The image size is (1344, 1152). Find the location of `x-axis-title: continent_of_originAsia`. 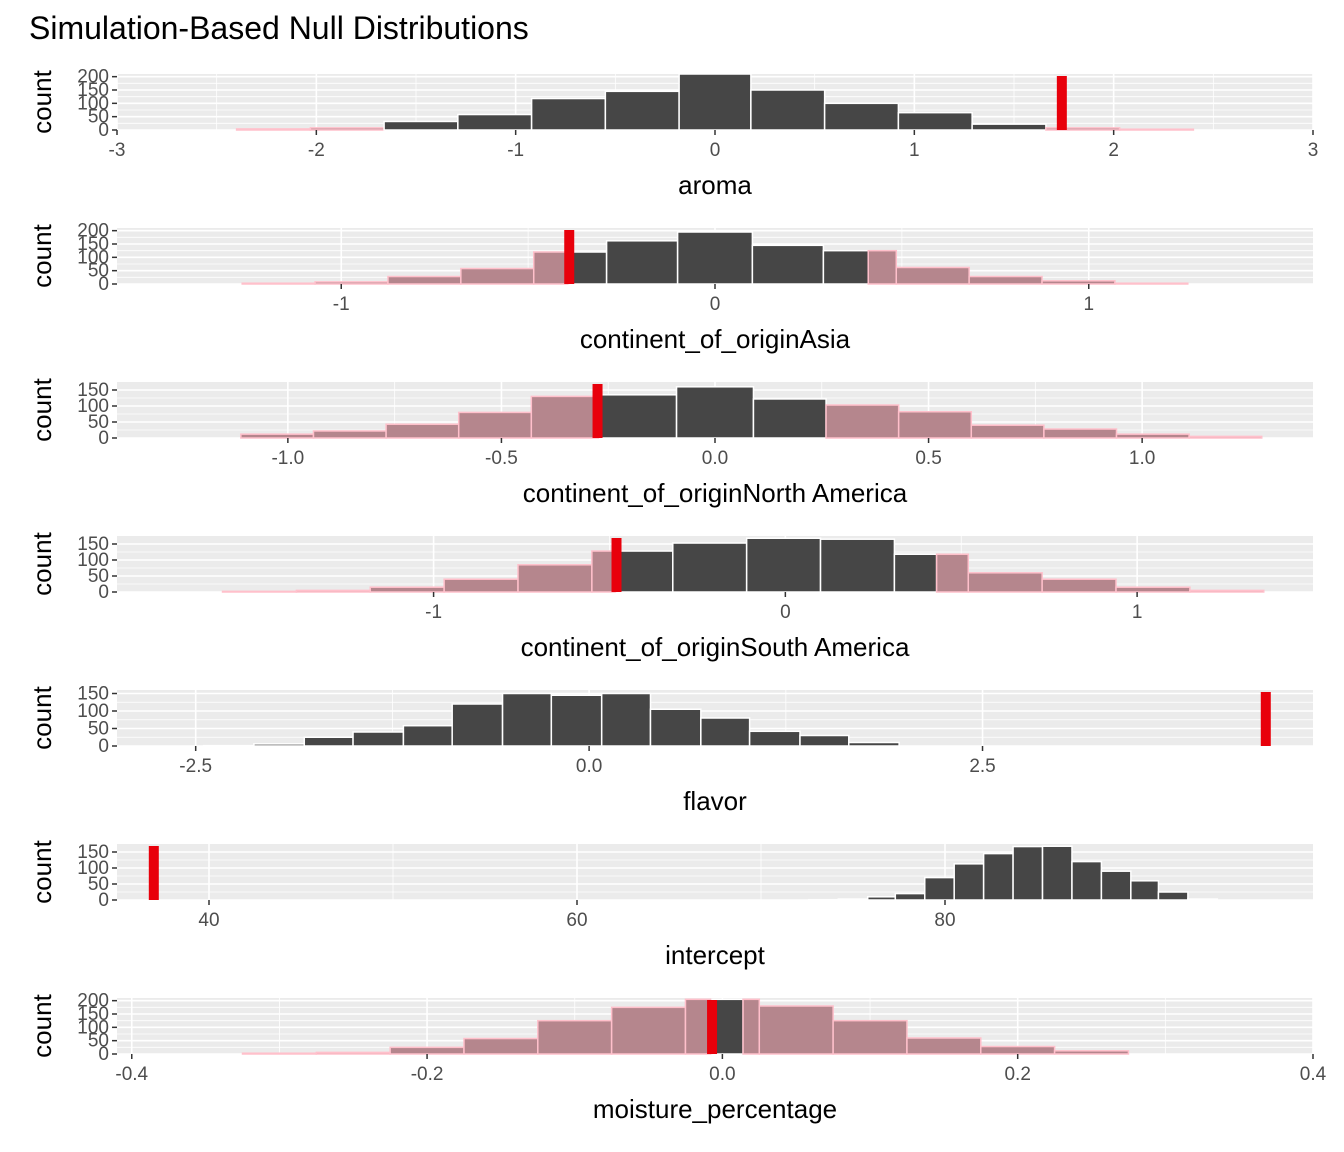

x-axis-title: continent_of_originAsia is located at coordinates (715, 339).